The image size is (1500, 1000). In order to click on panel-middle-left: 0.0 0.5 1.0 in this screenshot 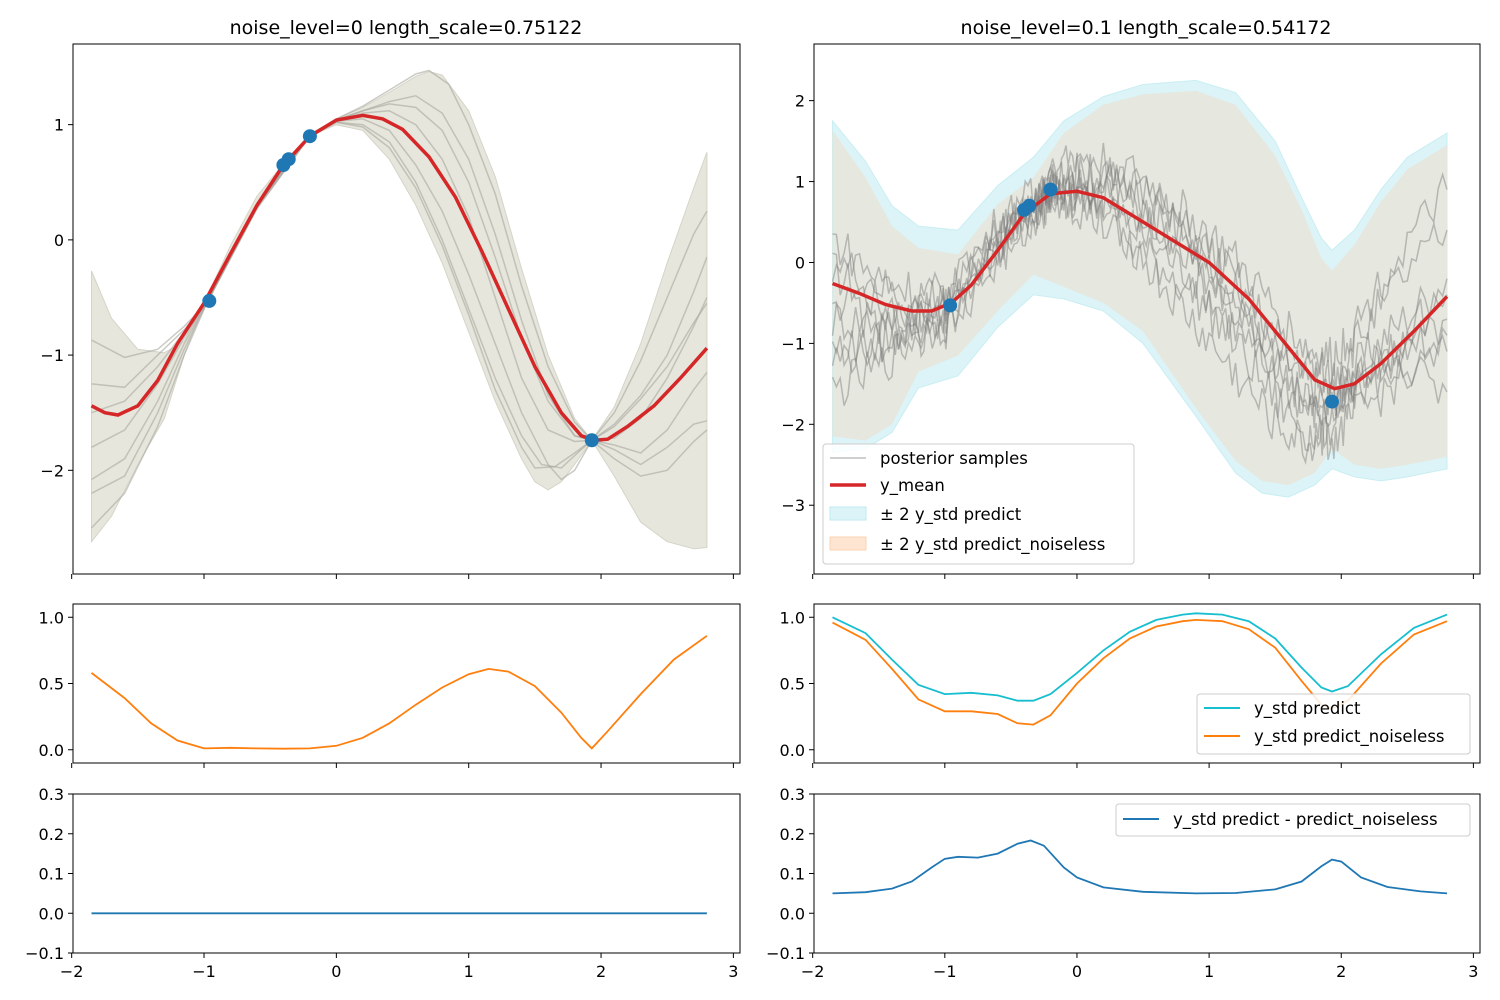, I will do `click(390, 685)`.